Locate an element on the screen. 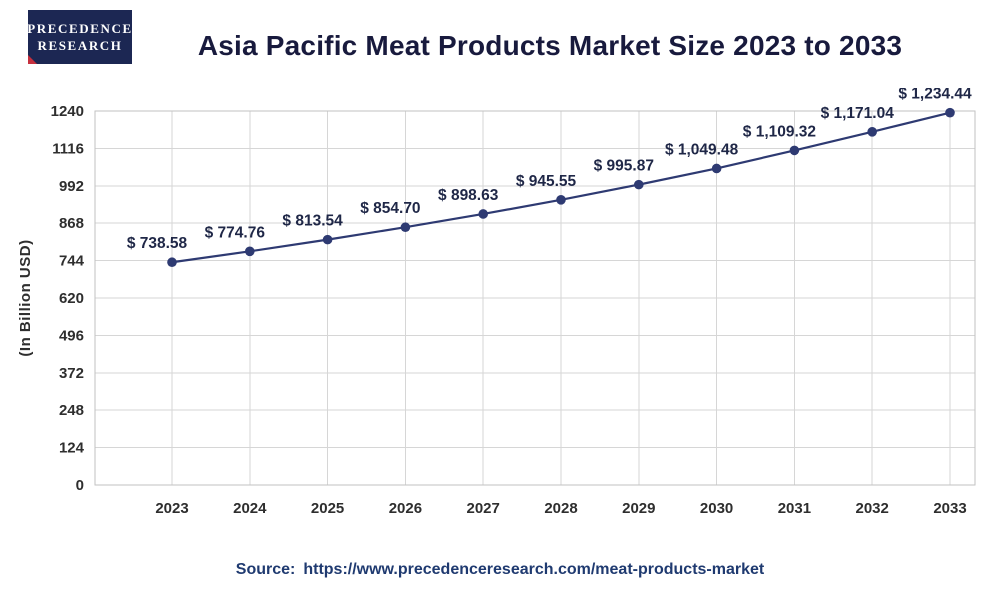 Image resolution: width=1000 pixels, height=592 pixels. data-label: $ 945.55 is located at coordinates (546, 181).